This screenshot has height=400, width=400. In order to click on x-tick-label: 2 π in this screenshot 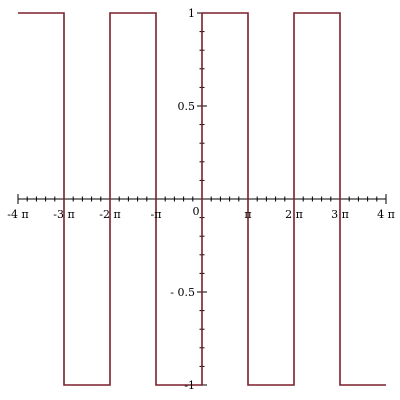, I will do `click(294, 214)`.